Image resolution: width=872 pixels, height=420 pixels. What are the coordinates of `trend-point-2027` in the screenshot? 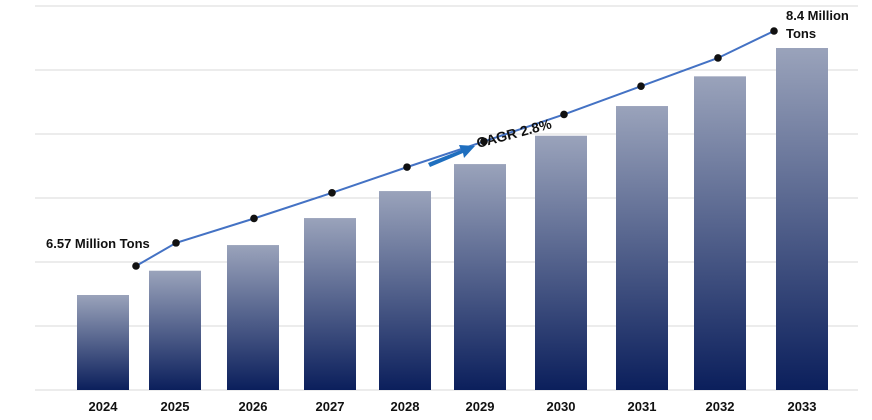 It's located at (332, 193).